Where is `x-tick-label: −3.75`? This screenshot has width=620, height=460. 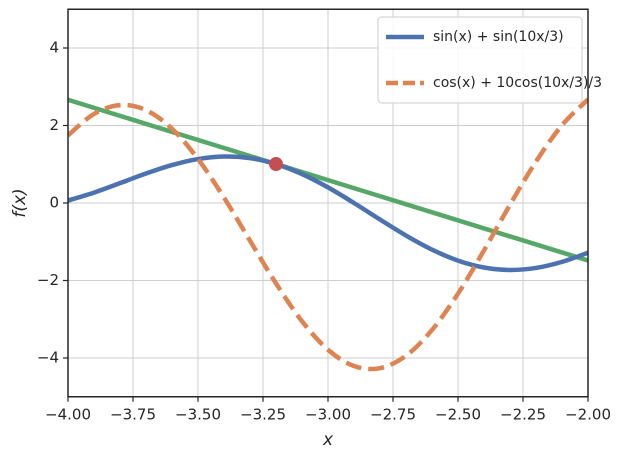 x-tick-label: −3.75 is located at coordinates (133, 414).